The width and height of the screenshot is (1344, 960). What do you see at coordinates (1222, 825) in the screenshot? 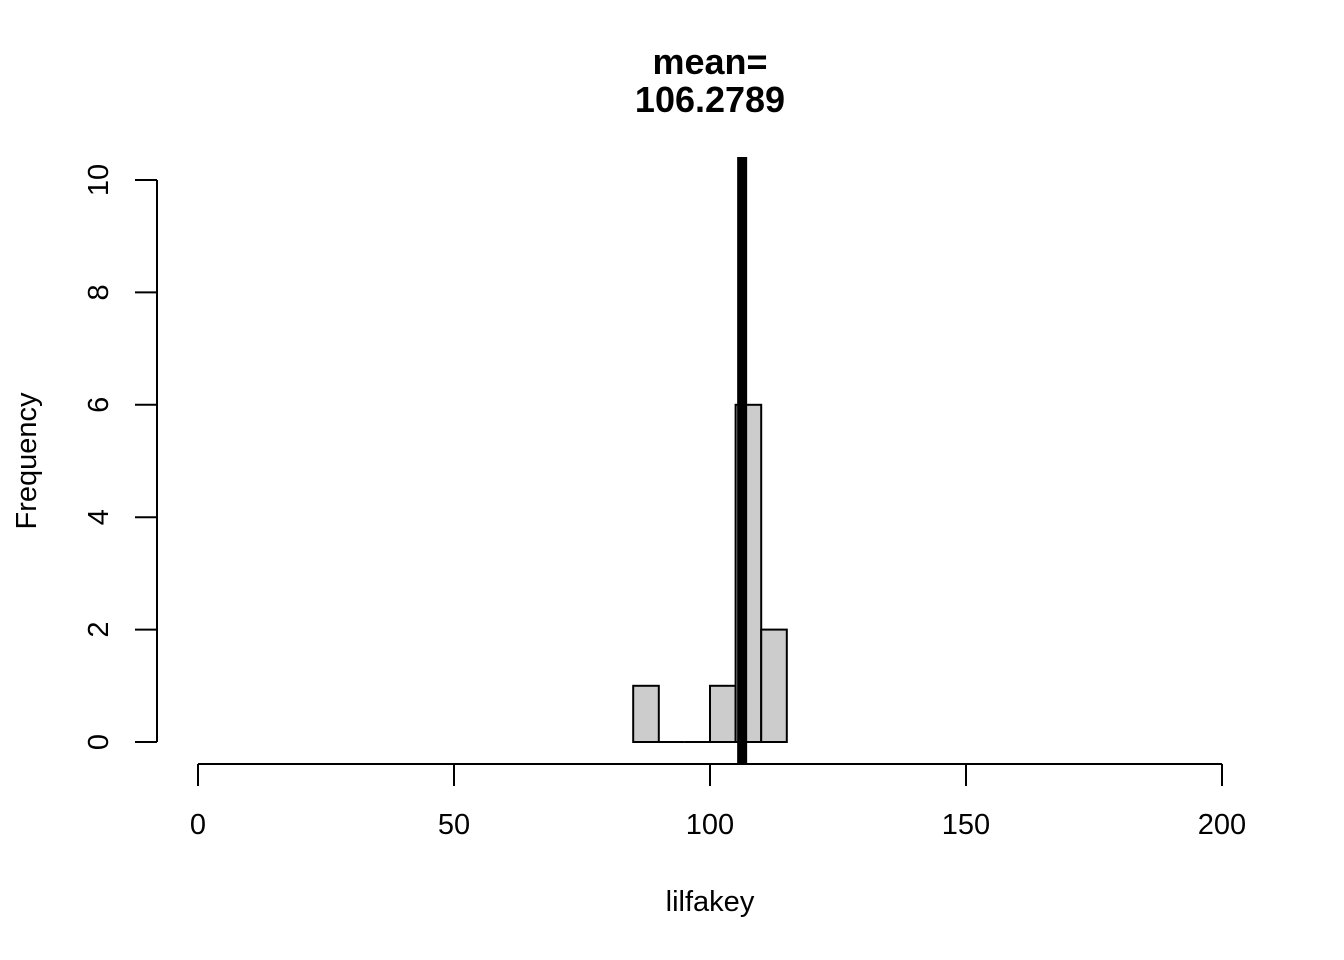
I see `x-tick-label-4: 200` at bounding box center [1222, 825].